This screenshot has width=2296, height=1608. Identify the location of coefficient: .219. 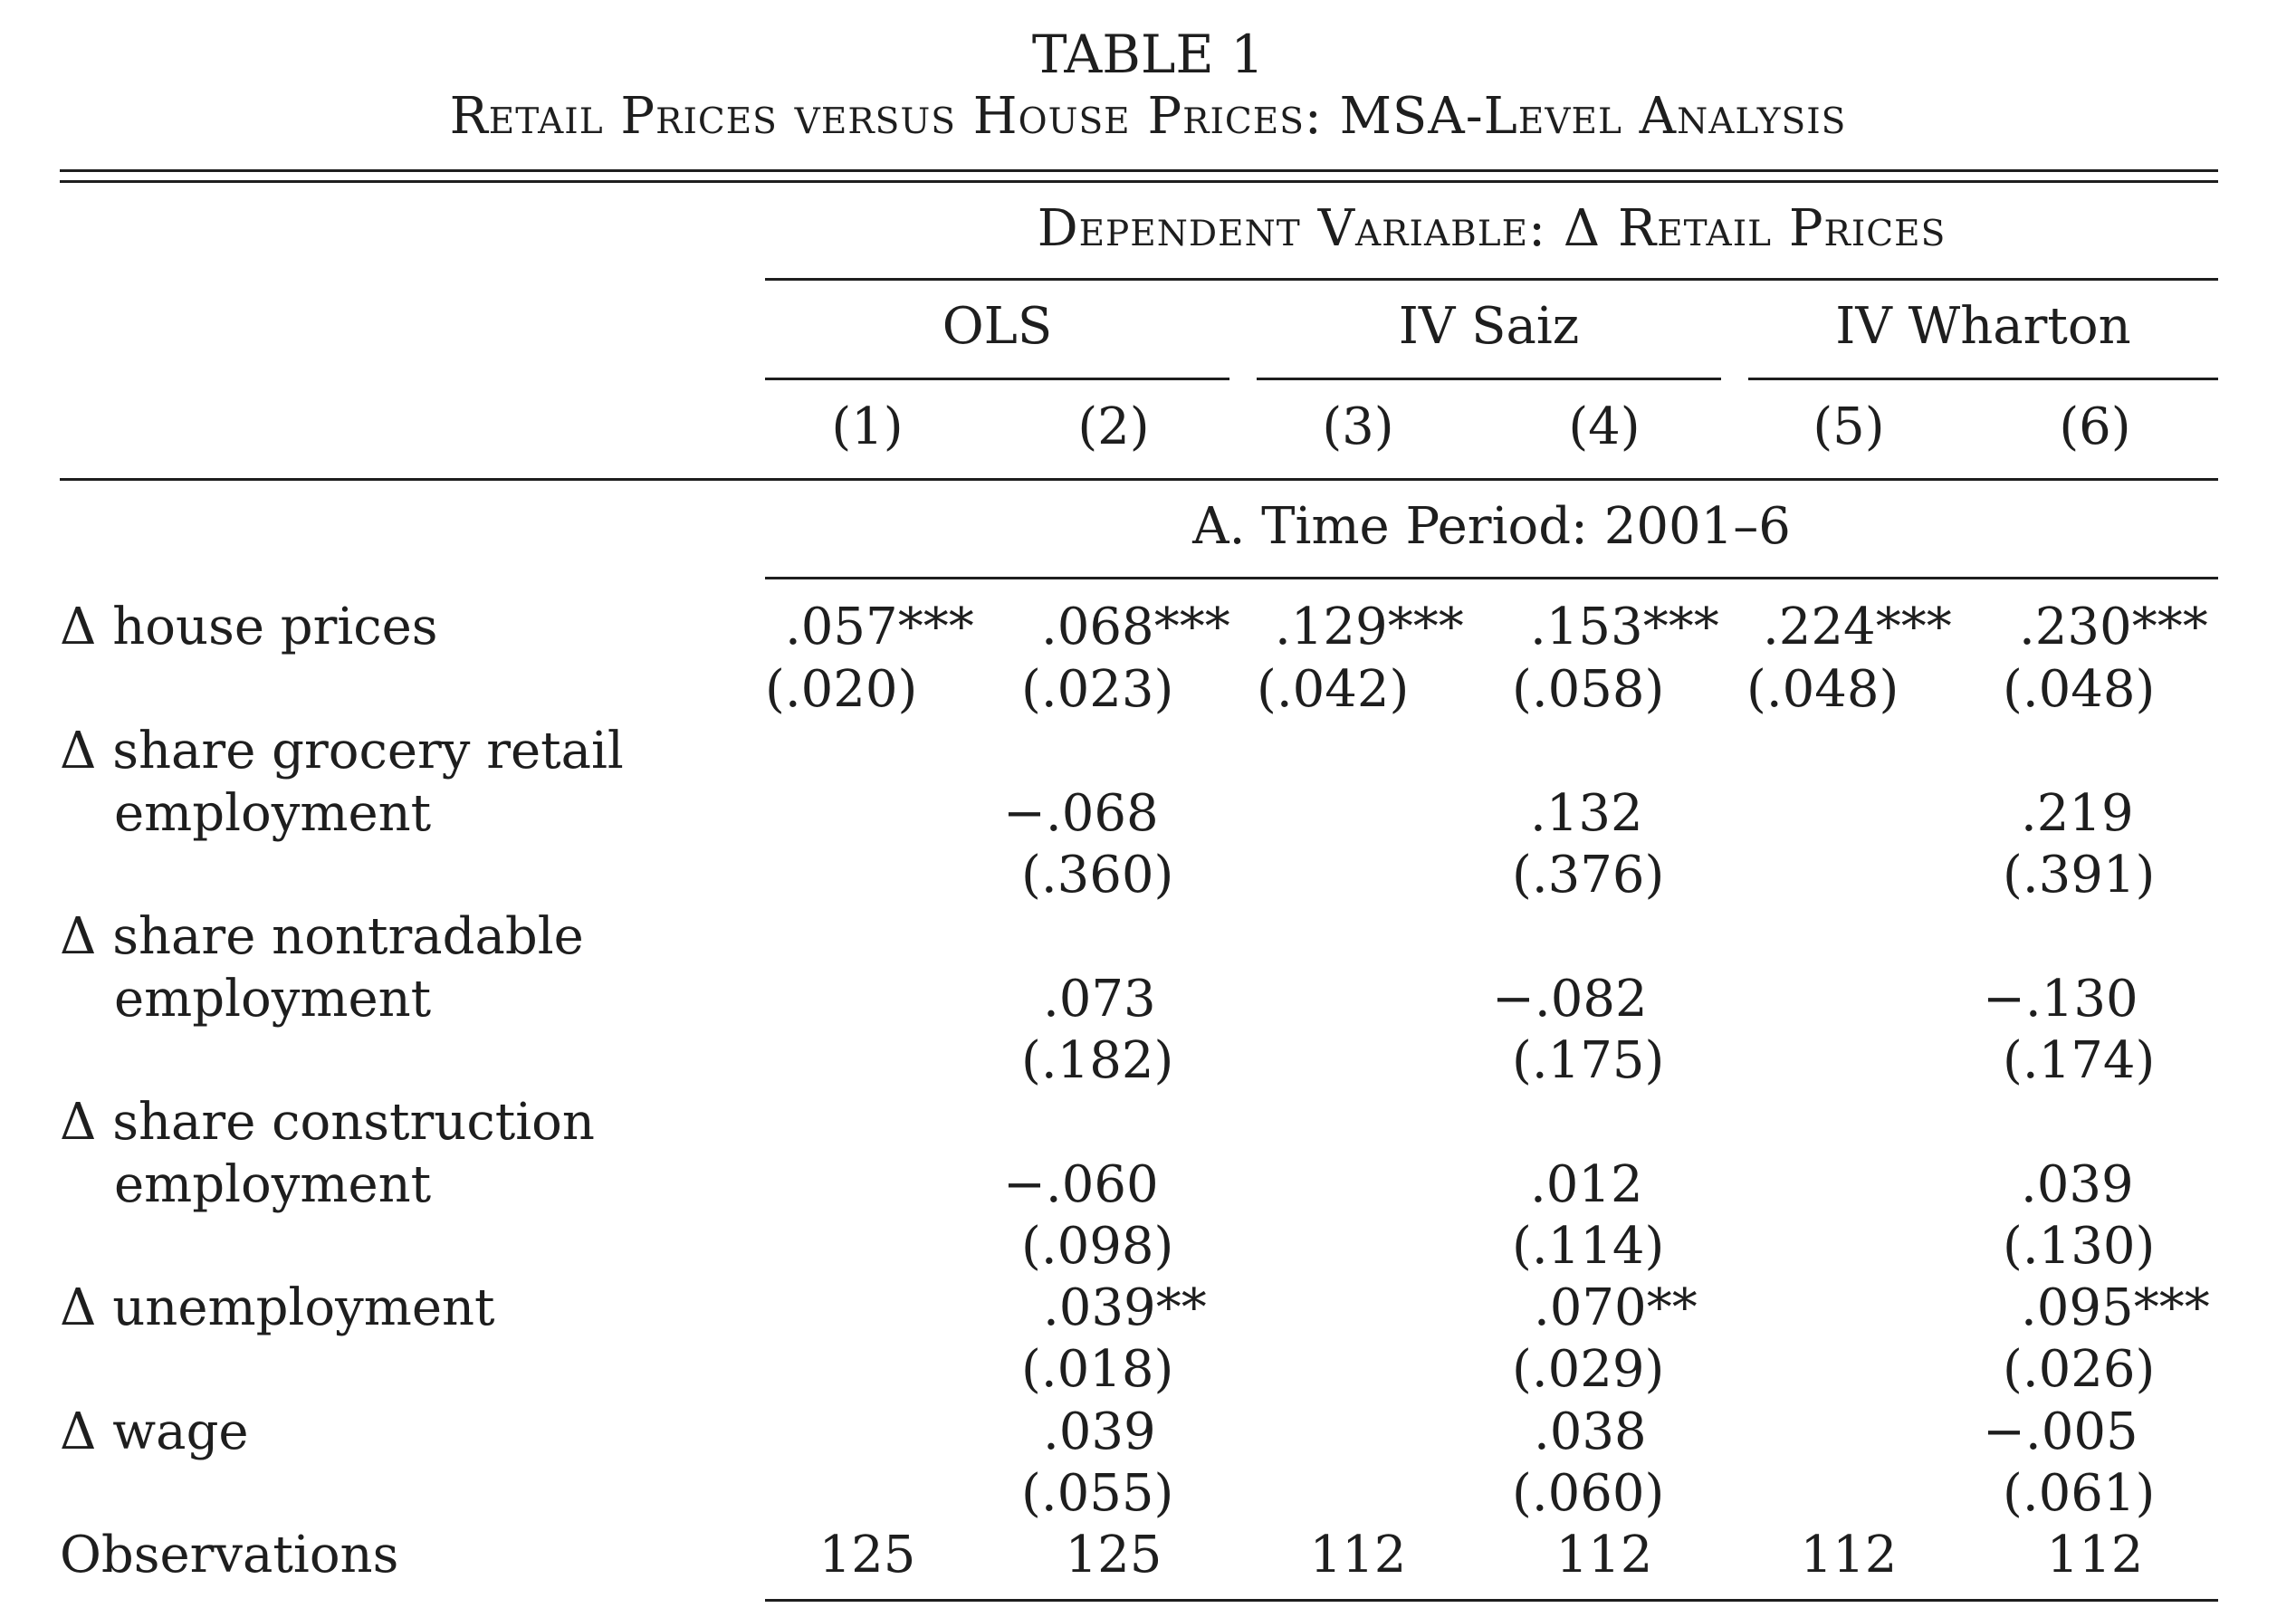
(2077, 813).